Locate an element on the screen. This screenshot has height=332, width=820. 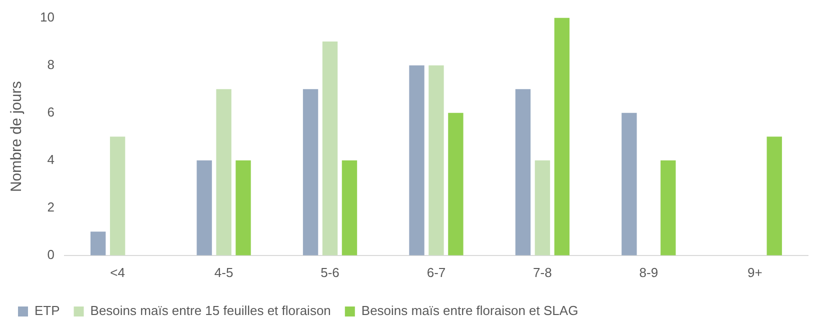
y-axis-title: Nombre de jours is located at coordinates (17, 136).